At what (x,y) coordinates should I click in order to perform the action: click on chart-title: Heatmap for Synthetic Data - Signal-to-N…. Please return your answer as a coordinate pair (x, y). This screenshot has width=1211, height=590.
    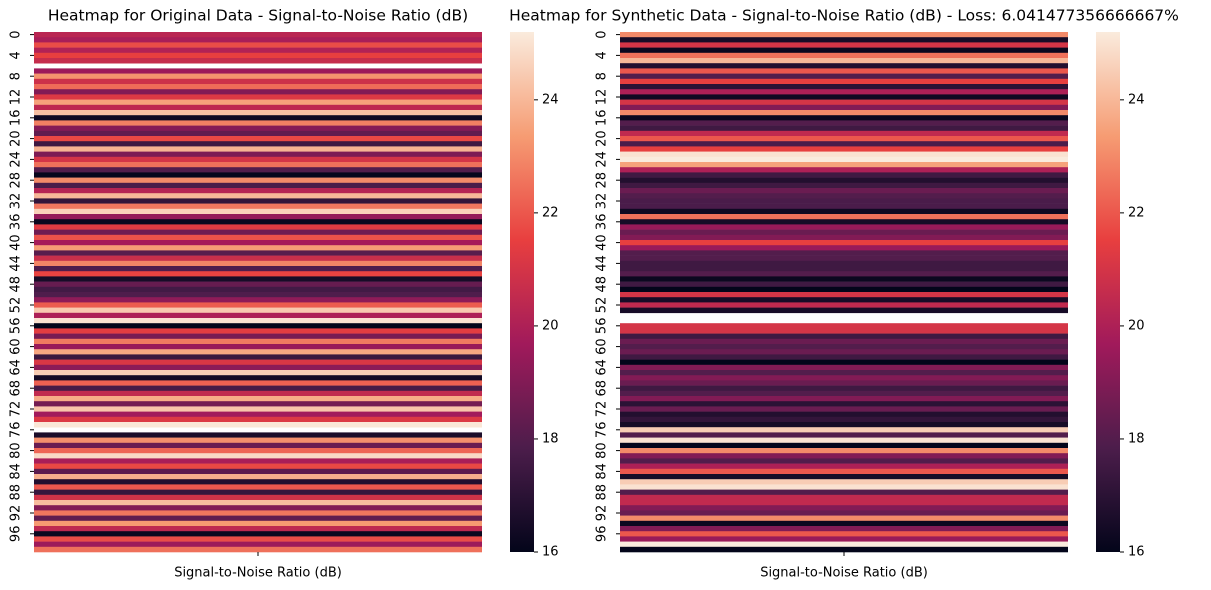
    Looking at the image, I should click on (844, 16).